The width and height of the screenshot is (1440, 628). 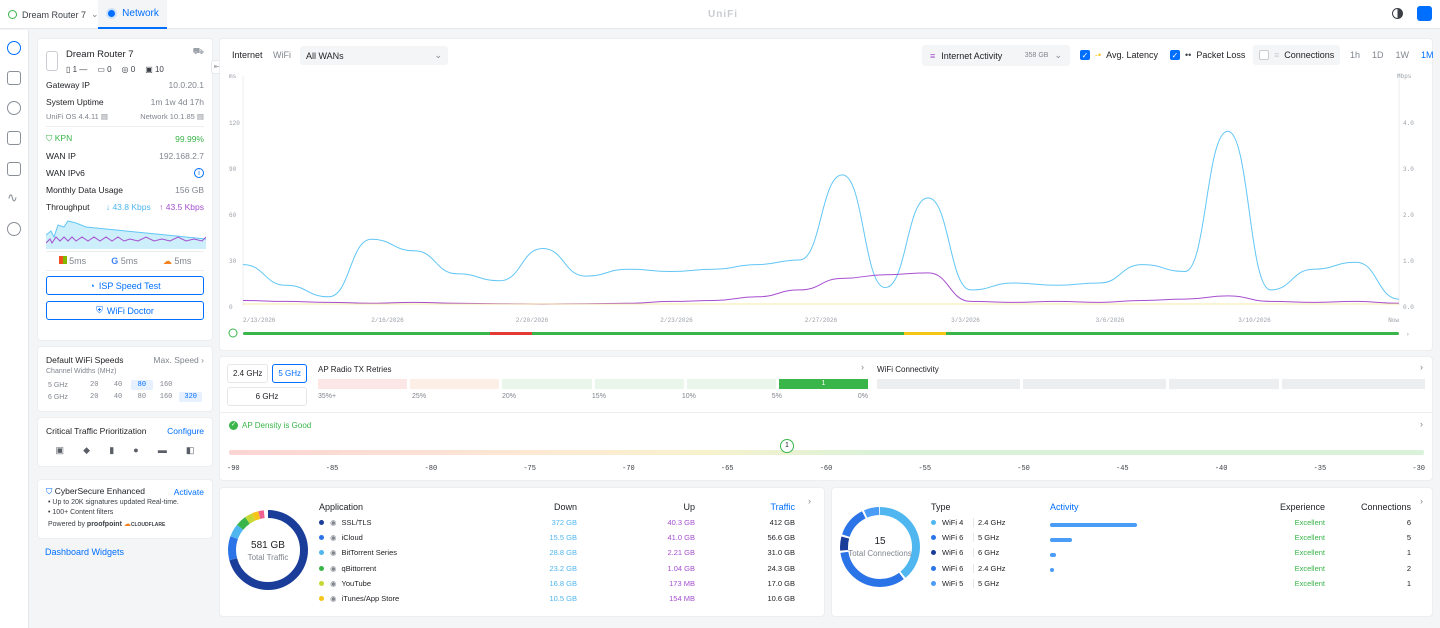 What do you see at coordinates (559, 598) in the screenshot?
I see `app-row: ◉ iTunes/App Store 10.5 GB 154 MB 10.6 GB` at bounding box center [559, 598].